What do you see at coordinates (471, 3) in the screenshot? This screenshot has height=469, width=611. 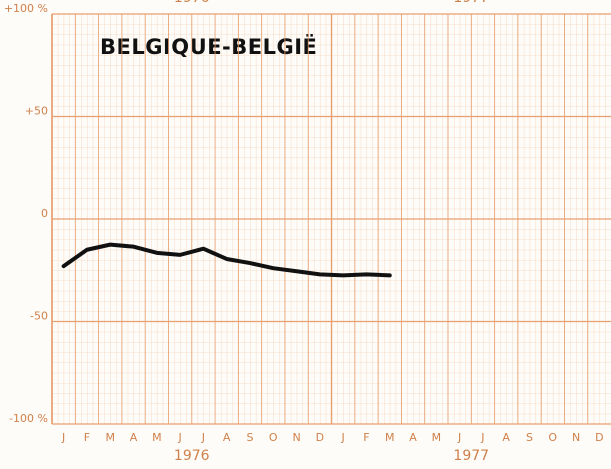 I see `year-label-top: 1977` at bounding box center [471, 3].